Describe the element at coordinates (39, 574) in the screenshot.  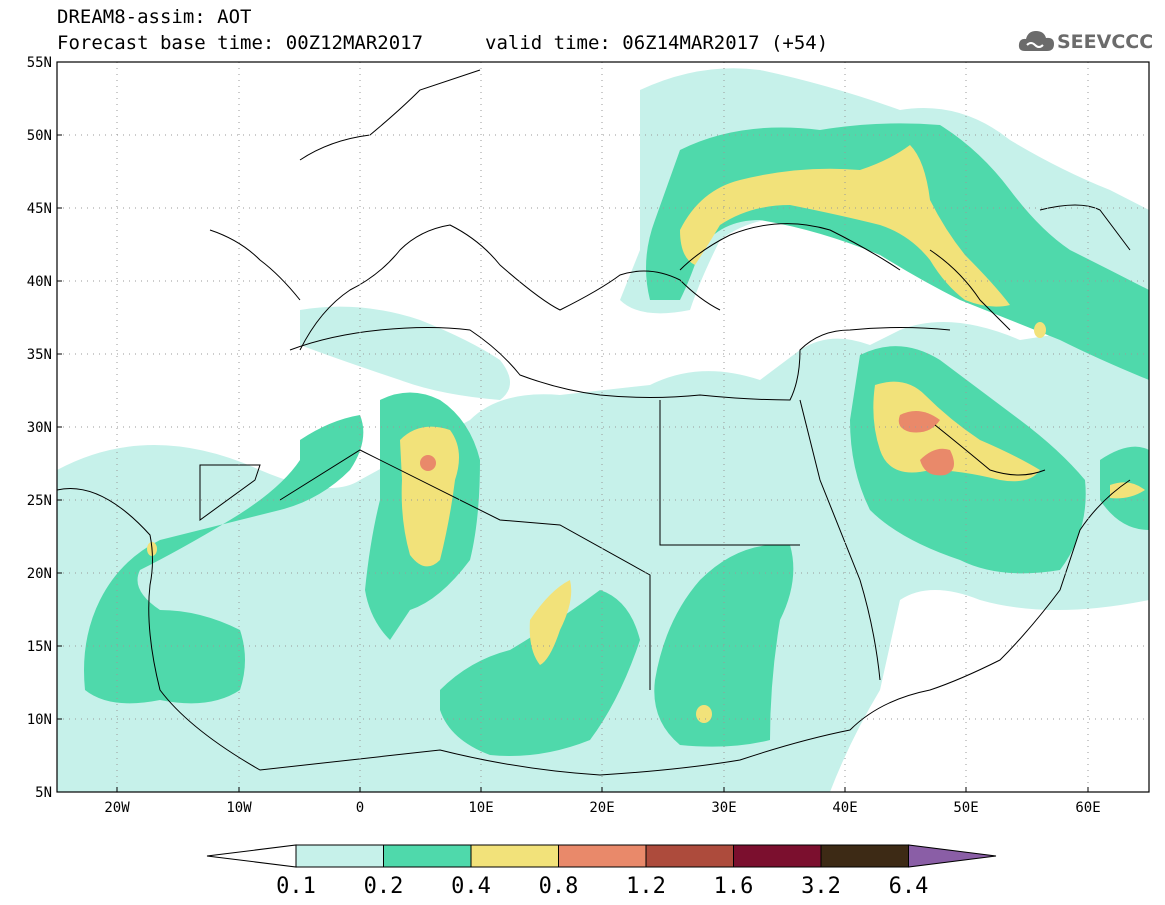
I see `lat-label: 20N` at that location.